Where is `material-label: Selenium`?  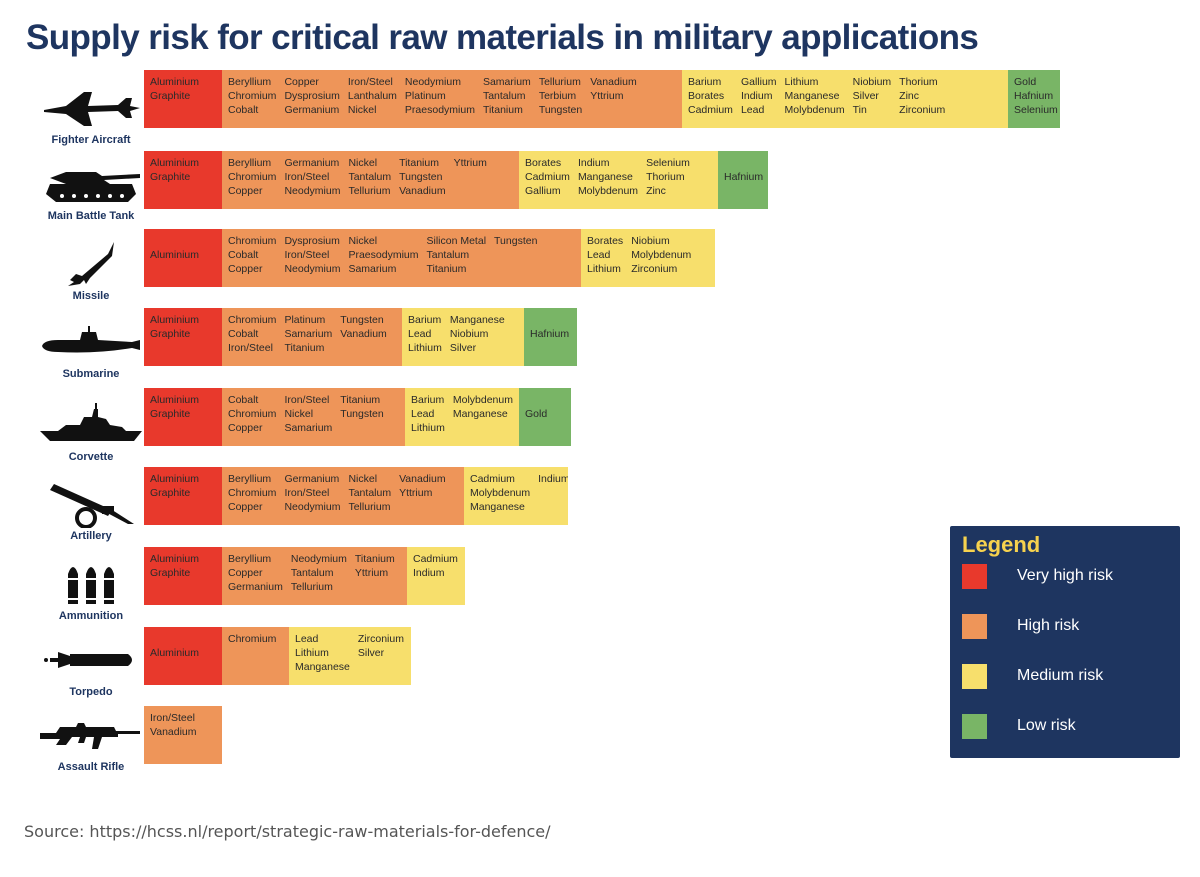
material-label: Selenium is located at coordinates (668, 163).